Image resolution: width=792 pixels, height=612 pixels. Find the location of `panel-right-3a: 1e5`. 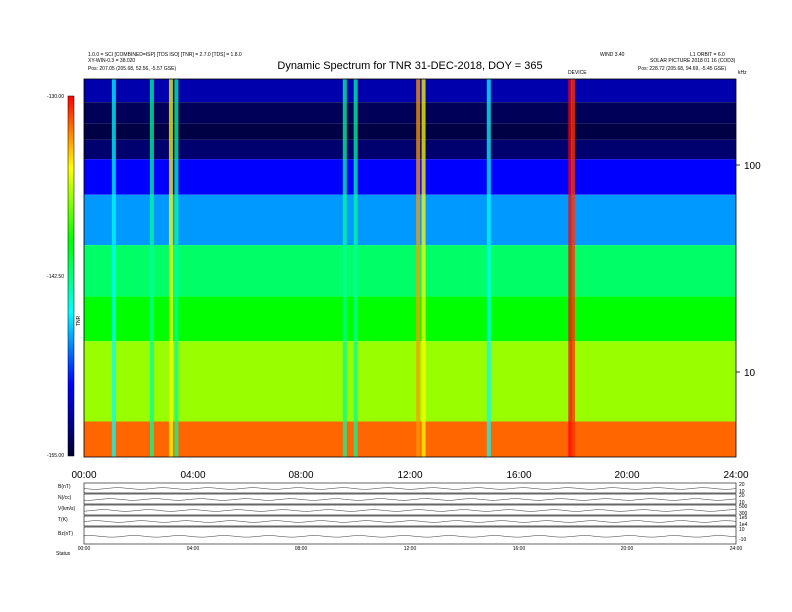

panel-right-3a: 1e5 is located at coordinates (743, 518).